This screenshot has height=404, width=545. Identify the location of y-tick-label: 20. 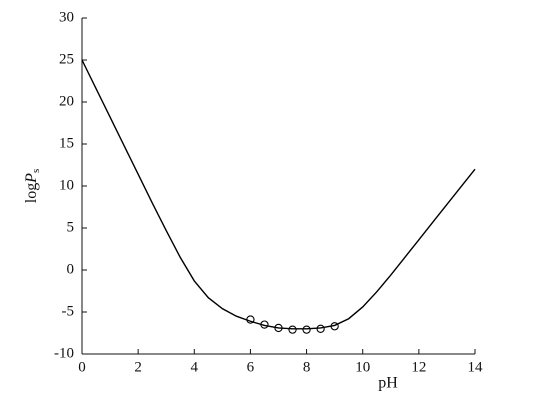
(66, 101).